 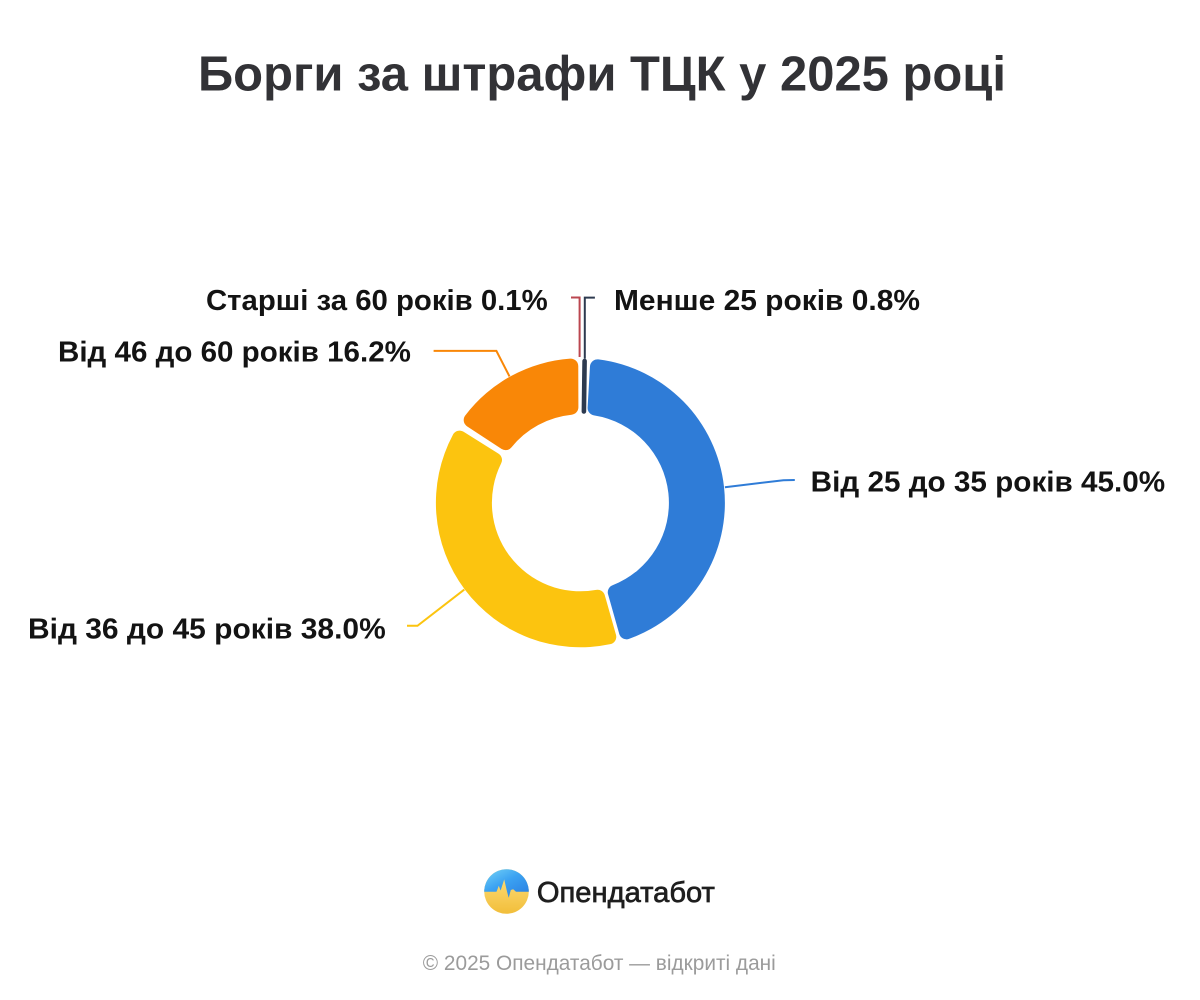 What do you see at coordinates (767, 301) in the screenshot?
I see `svg-text: Менше 25 років 0.8%` at bounding box center [767, 301].